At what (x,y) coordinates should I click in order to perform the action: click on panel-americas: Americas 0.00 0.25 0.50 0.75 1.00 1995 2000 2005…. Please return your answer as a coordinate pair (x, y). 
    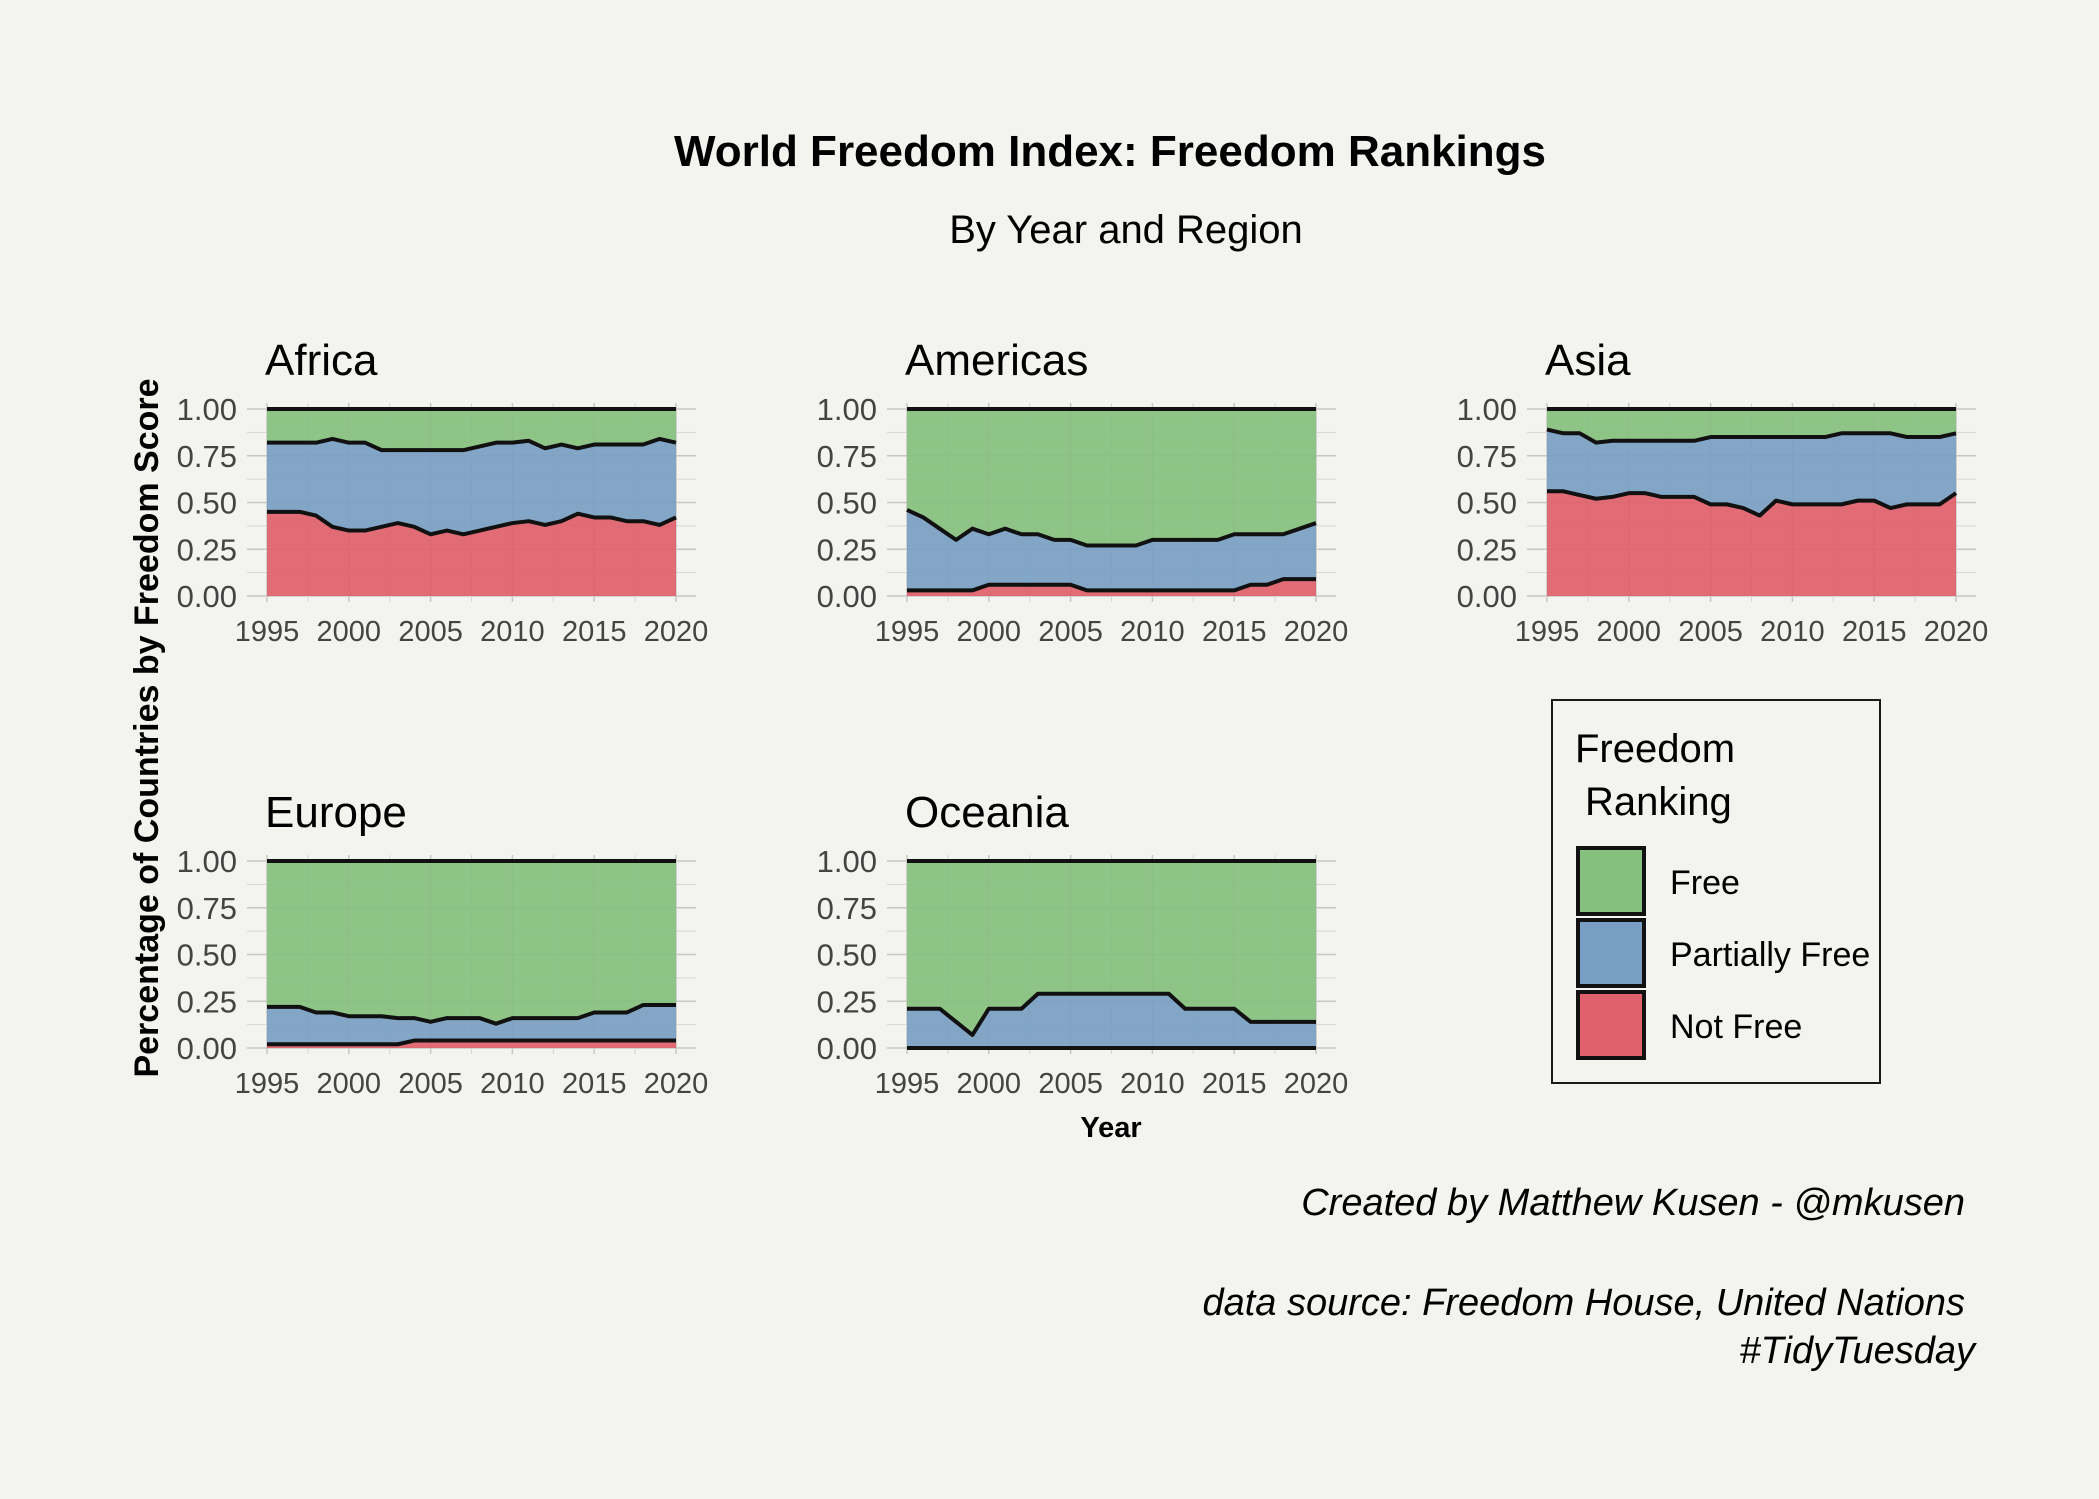
    Looking at the image, I should click on (1083, 492).